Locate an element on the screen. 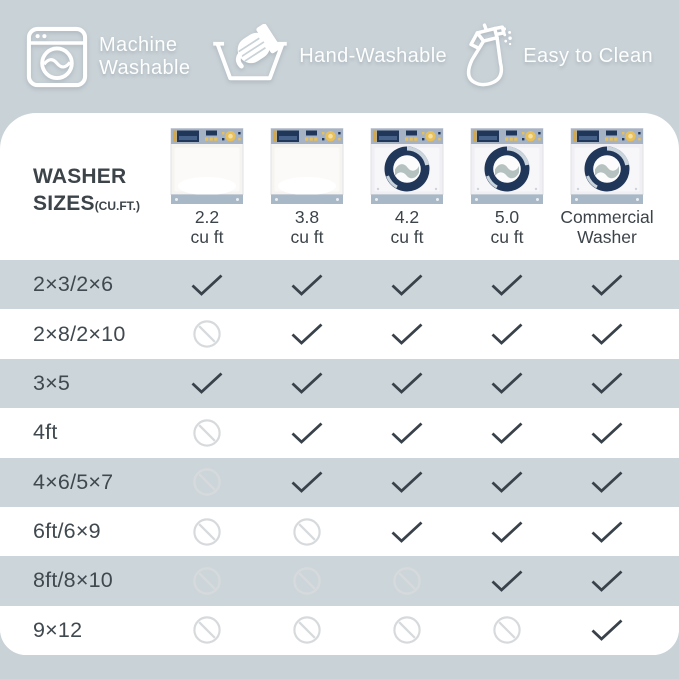 The image size is (679, 679). table-title-line2: SIZES is located at coordinates (64, 204).